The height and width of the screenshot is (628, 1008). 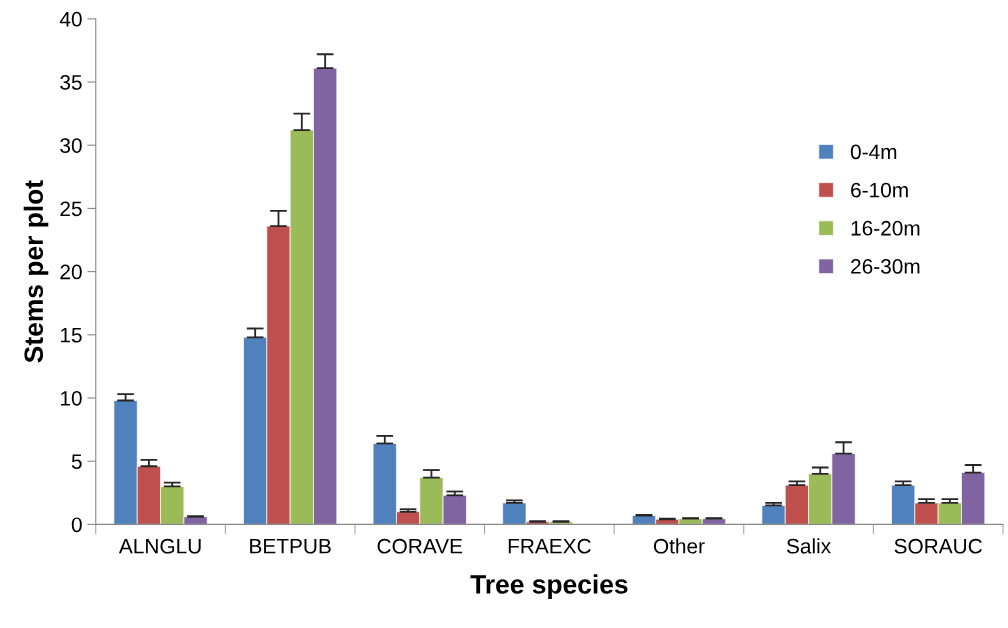 I want to click on y-tick-label: 20, so click(x=71, y=272).